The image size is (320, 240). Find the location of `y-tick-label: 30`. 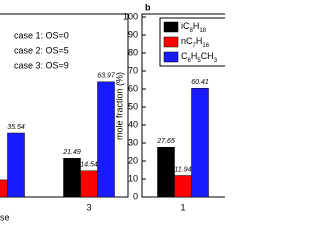

y-tick-label: 30 is located at coordinates (133, 142).